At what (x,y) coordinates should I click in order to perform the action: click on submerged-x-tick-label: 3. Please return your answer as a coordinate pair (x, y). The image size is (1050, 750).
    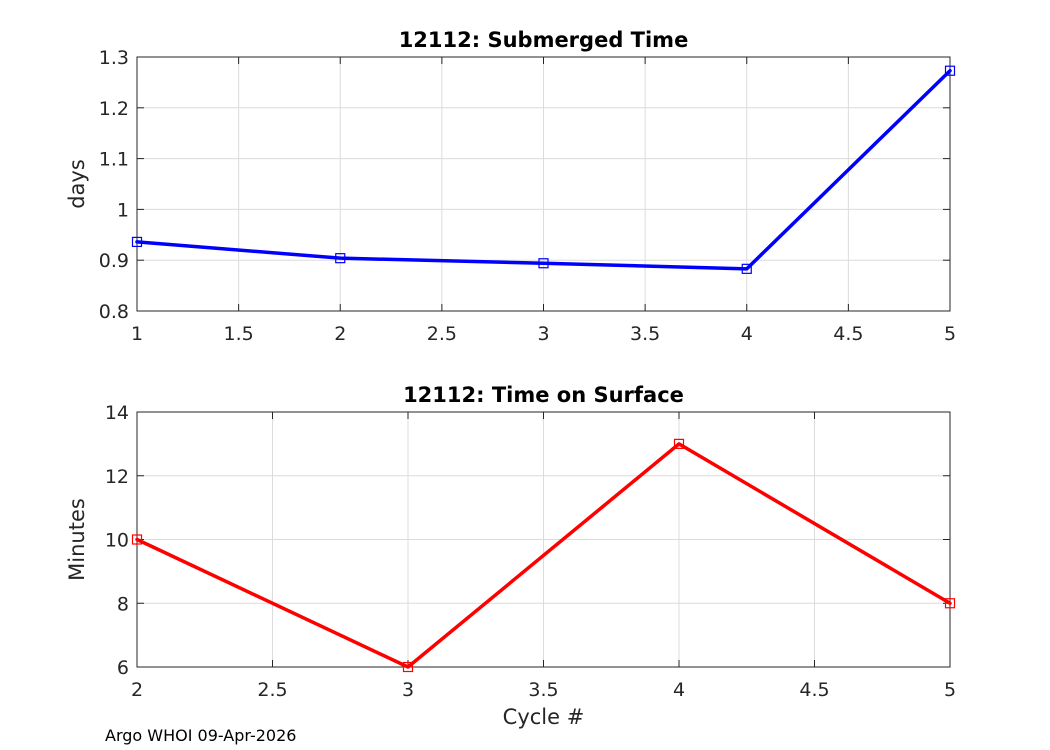
    Looking at the image, I should click on (543, 334).